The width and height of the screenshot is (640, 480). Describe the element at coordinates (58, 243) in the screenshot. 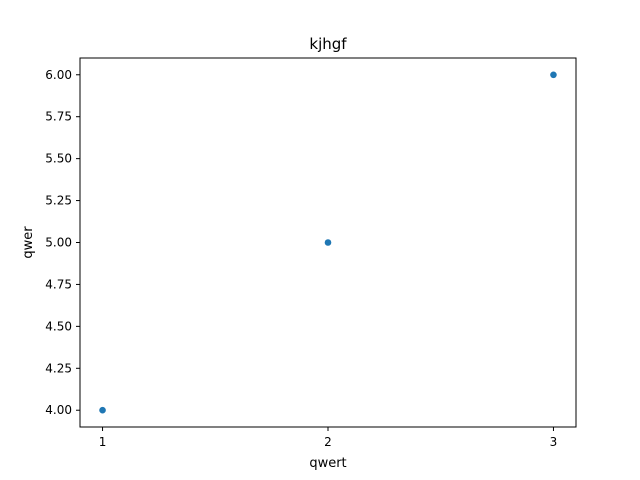

I see `y-tick-label: 5.00` at that location.